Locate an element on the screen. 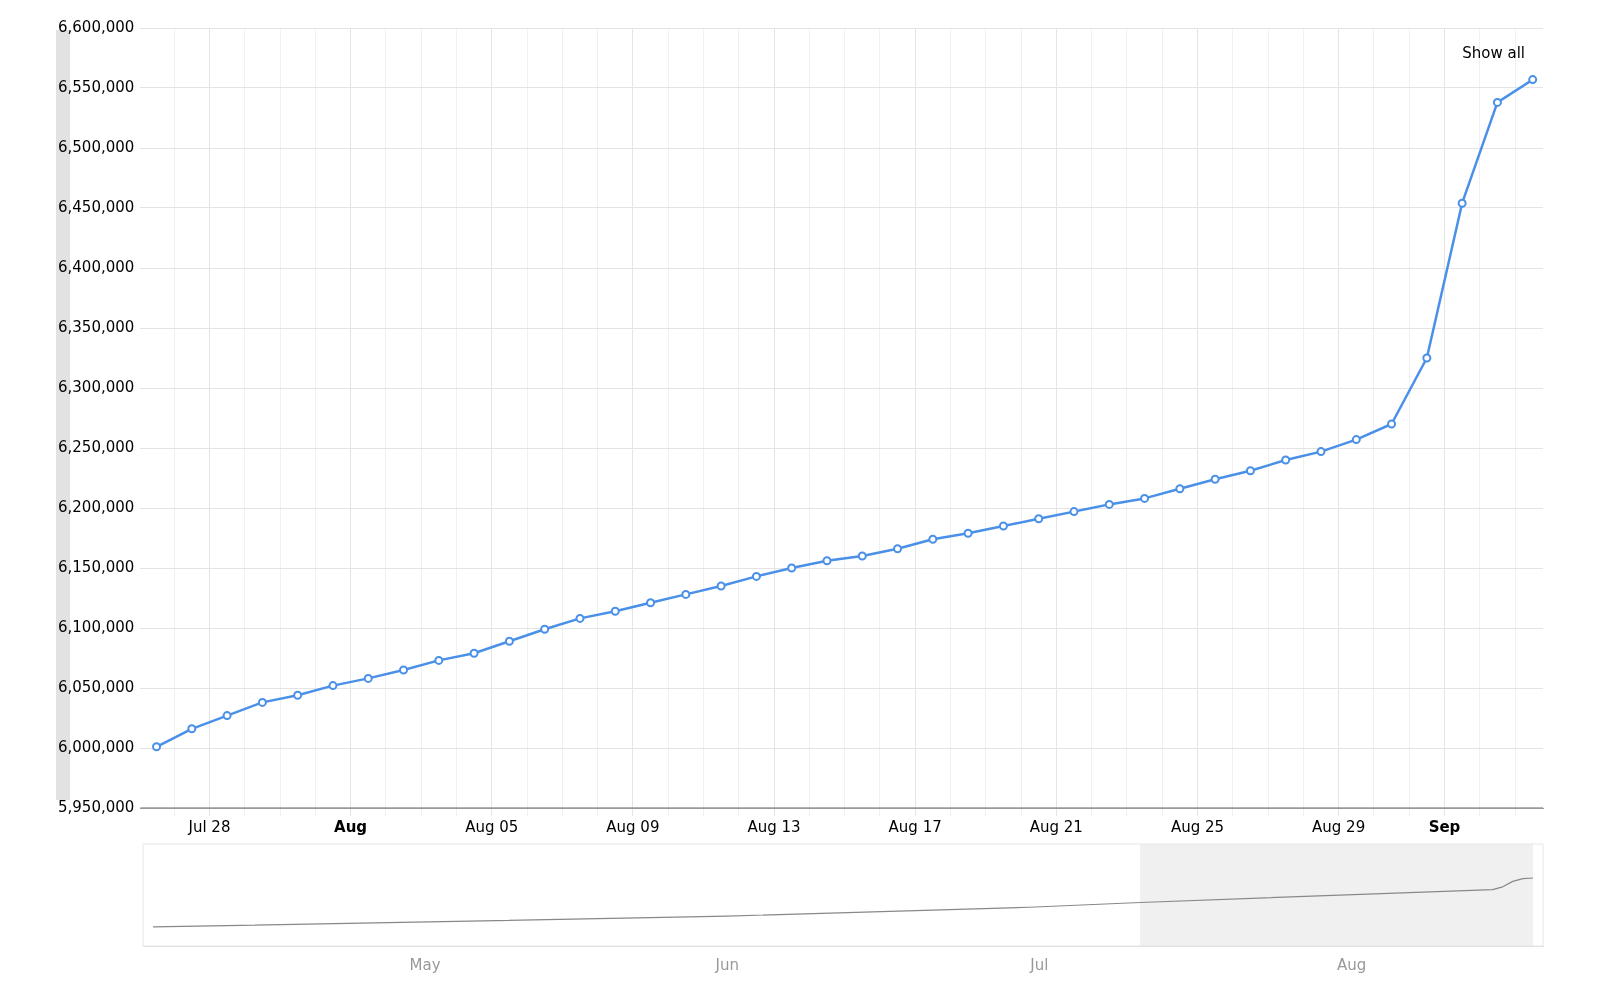  y-tick-label: 6,200,000 is located at coordinates (96, 506).